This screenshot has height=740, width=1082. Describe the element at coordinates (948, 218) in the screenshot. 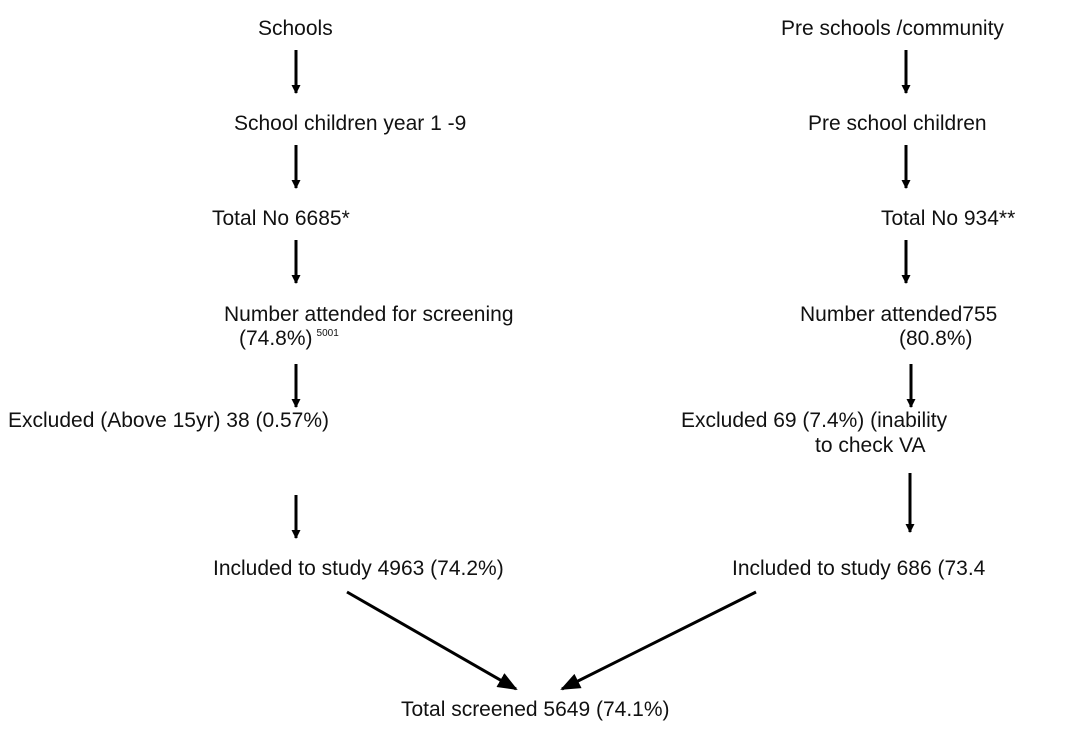

I see `right-node-total: Total No 934**` at that location.